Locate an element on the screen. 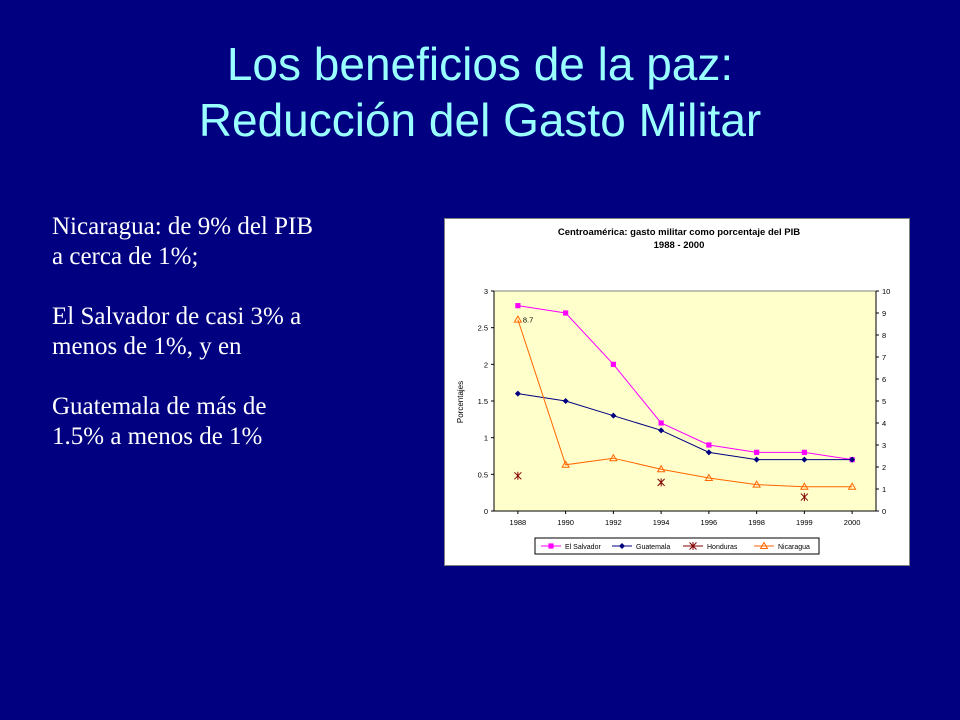 Image resolution: width=960 pixels, height=720 pixels. title-line-1: Los beneficios de la paz: is located at coordinates (480, 64).